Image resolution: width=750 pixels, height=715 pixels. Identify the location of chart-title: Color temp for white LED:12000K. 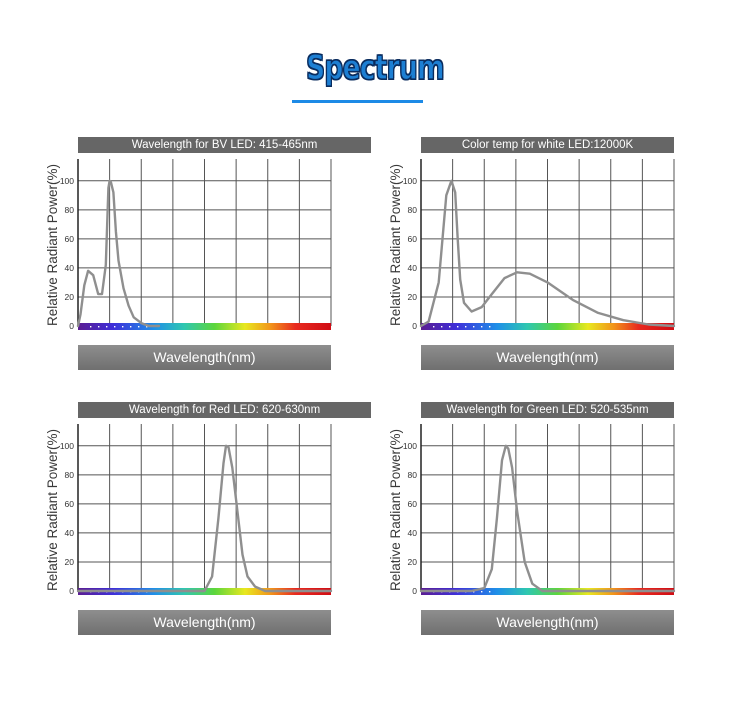
(547, 145).